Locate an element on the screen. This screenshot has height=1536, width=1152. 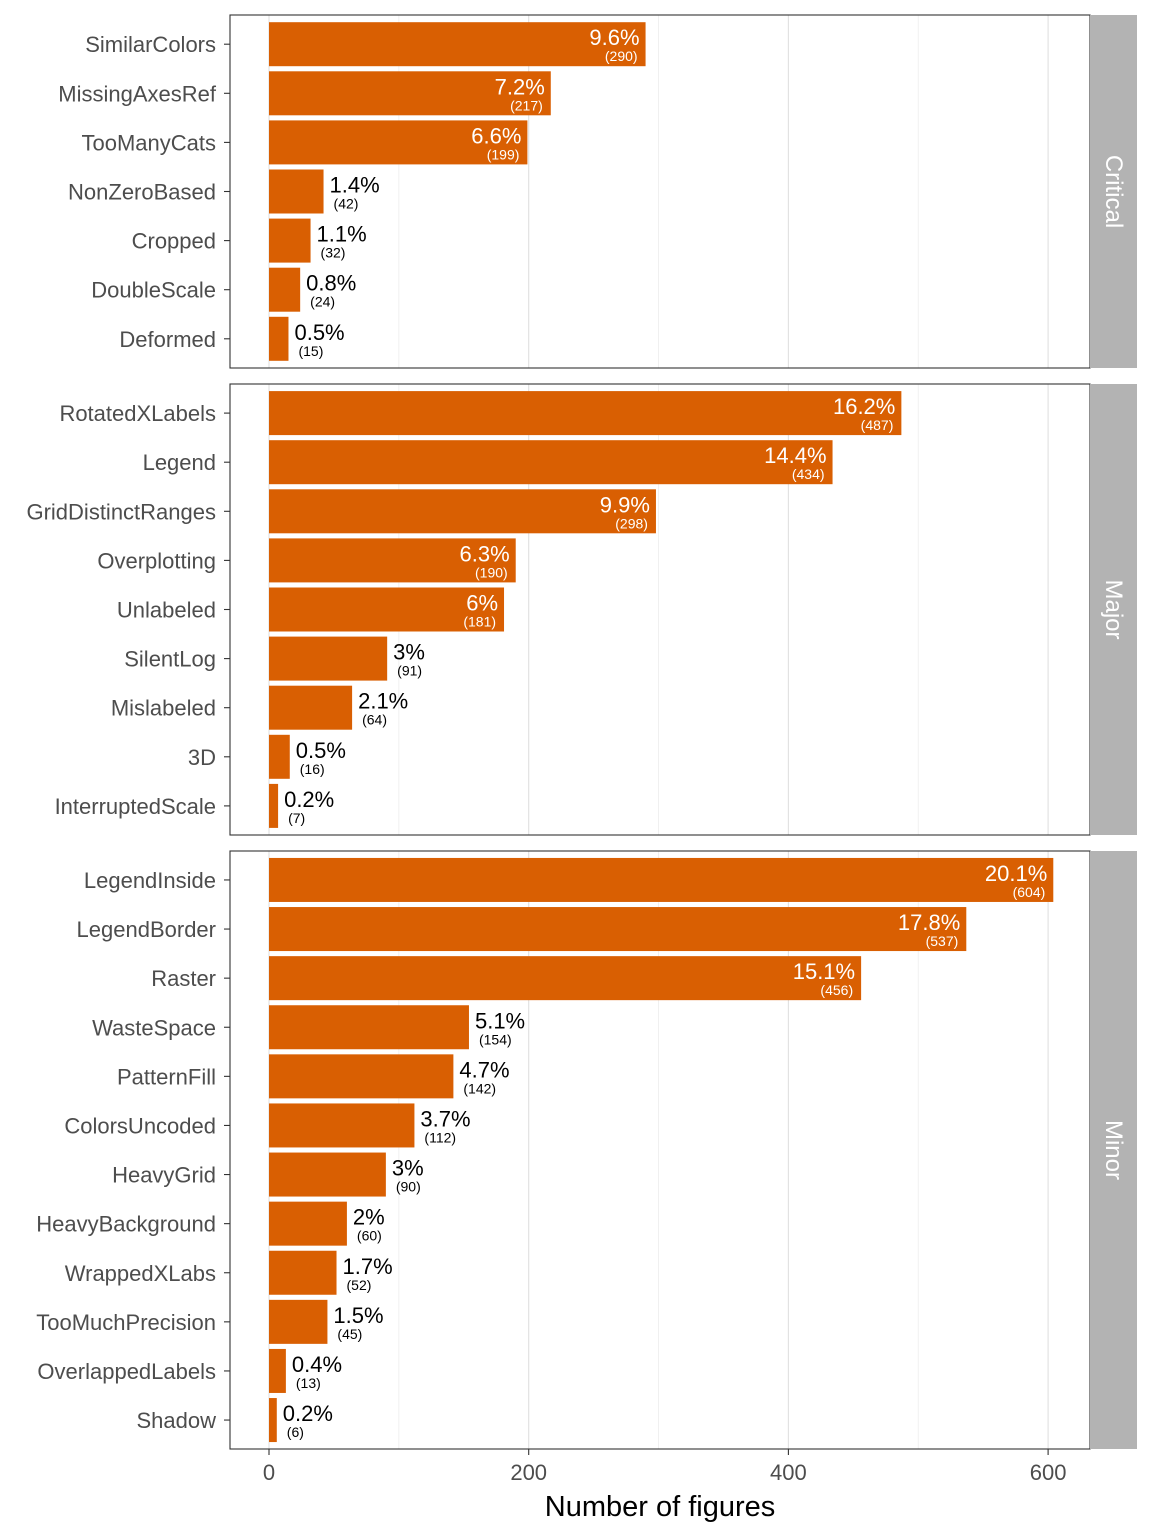
percent-label: 0.8% is located at coordinates (331, 283).